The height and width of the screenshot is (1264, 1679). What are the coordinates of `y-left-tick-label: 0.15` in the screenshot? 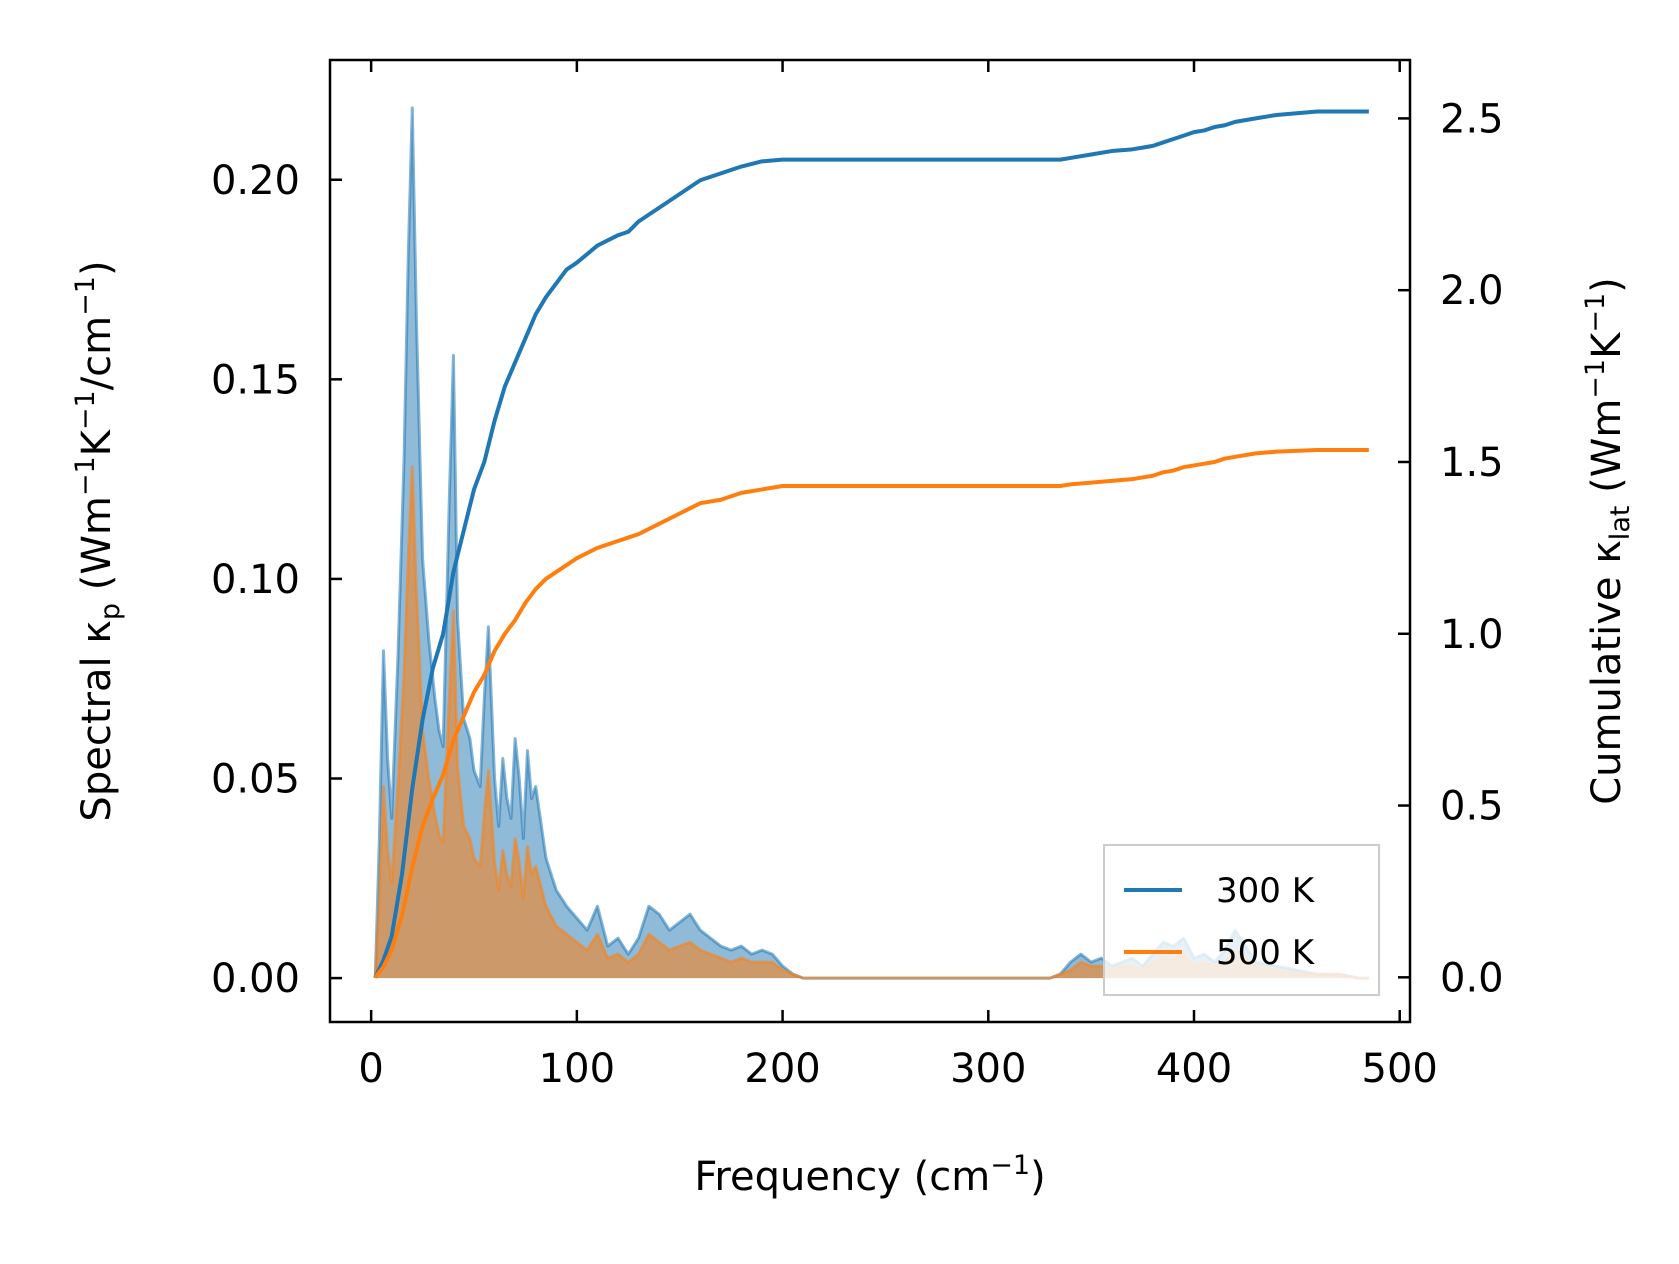 It's located at (255, 380).